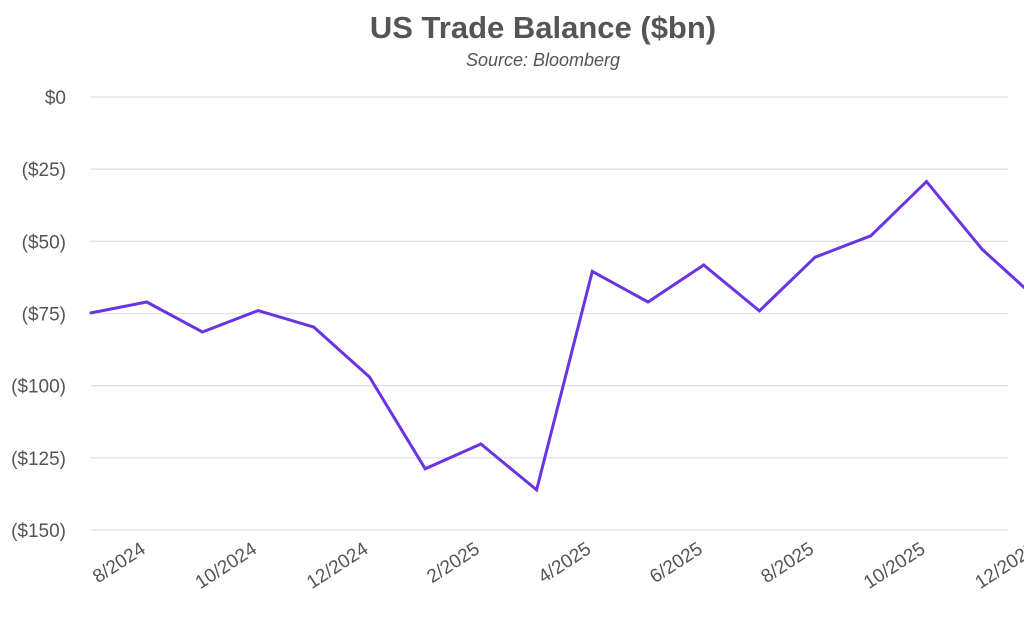  I want to click on y-tick-label: ($125), so click(38, 459).